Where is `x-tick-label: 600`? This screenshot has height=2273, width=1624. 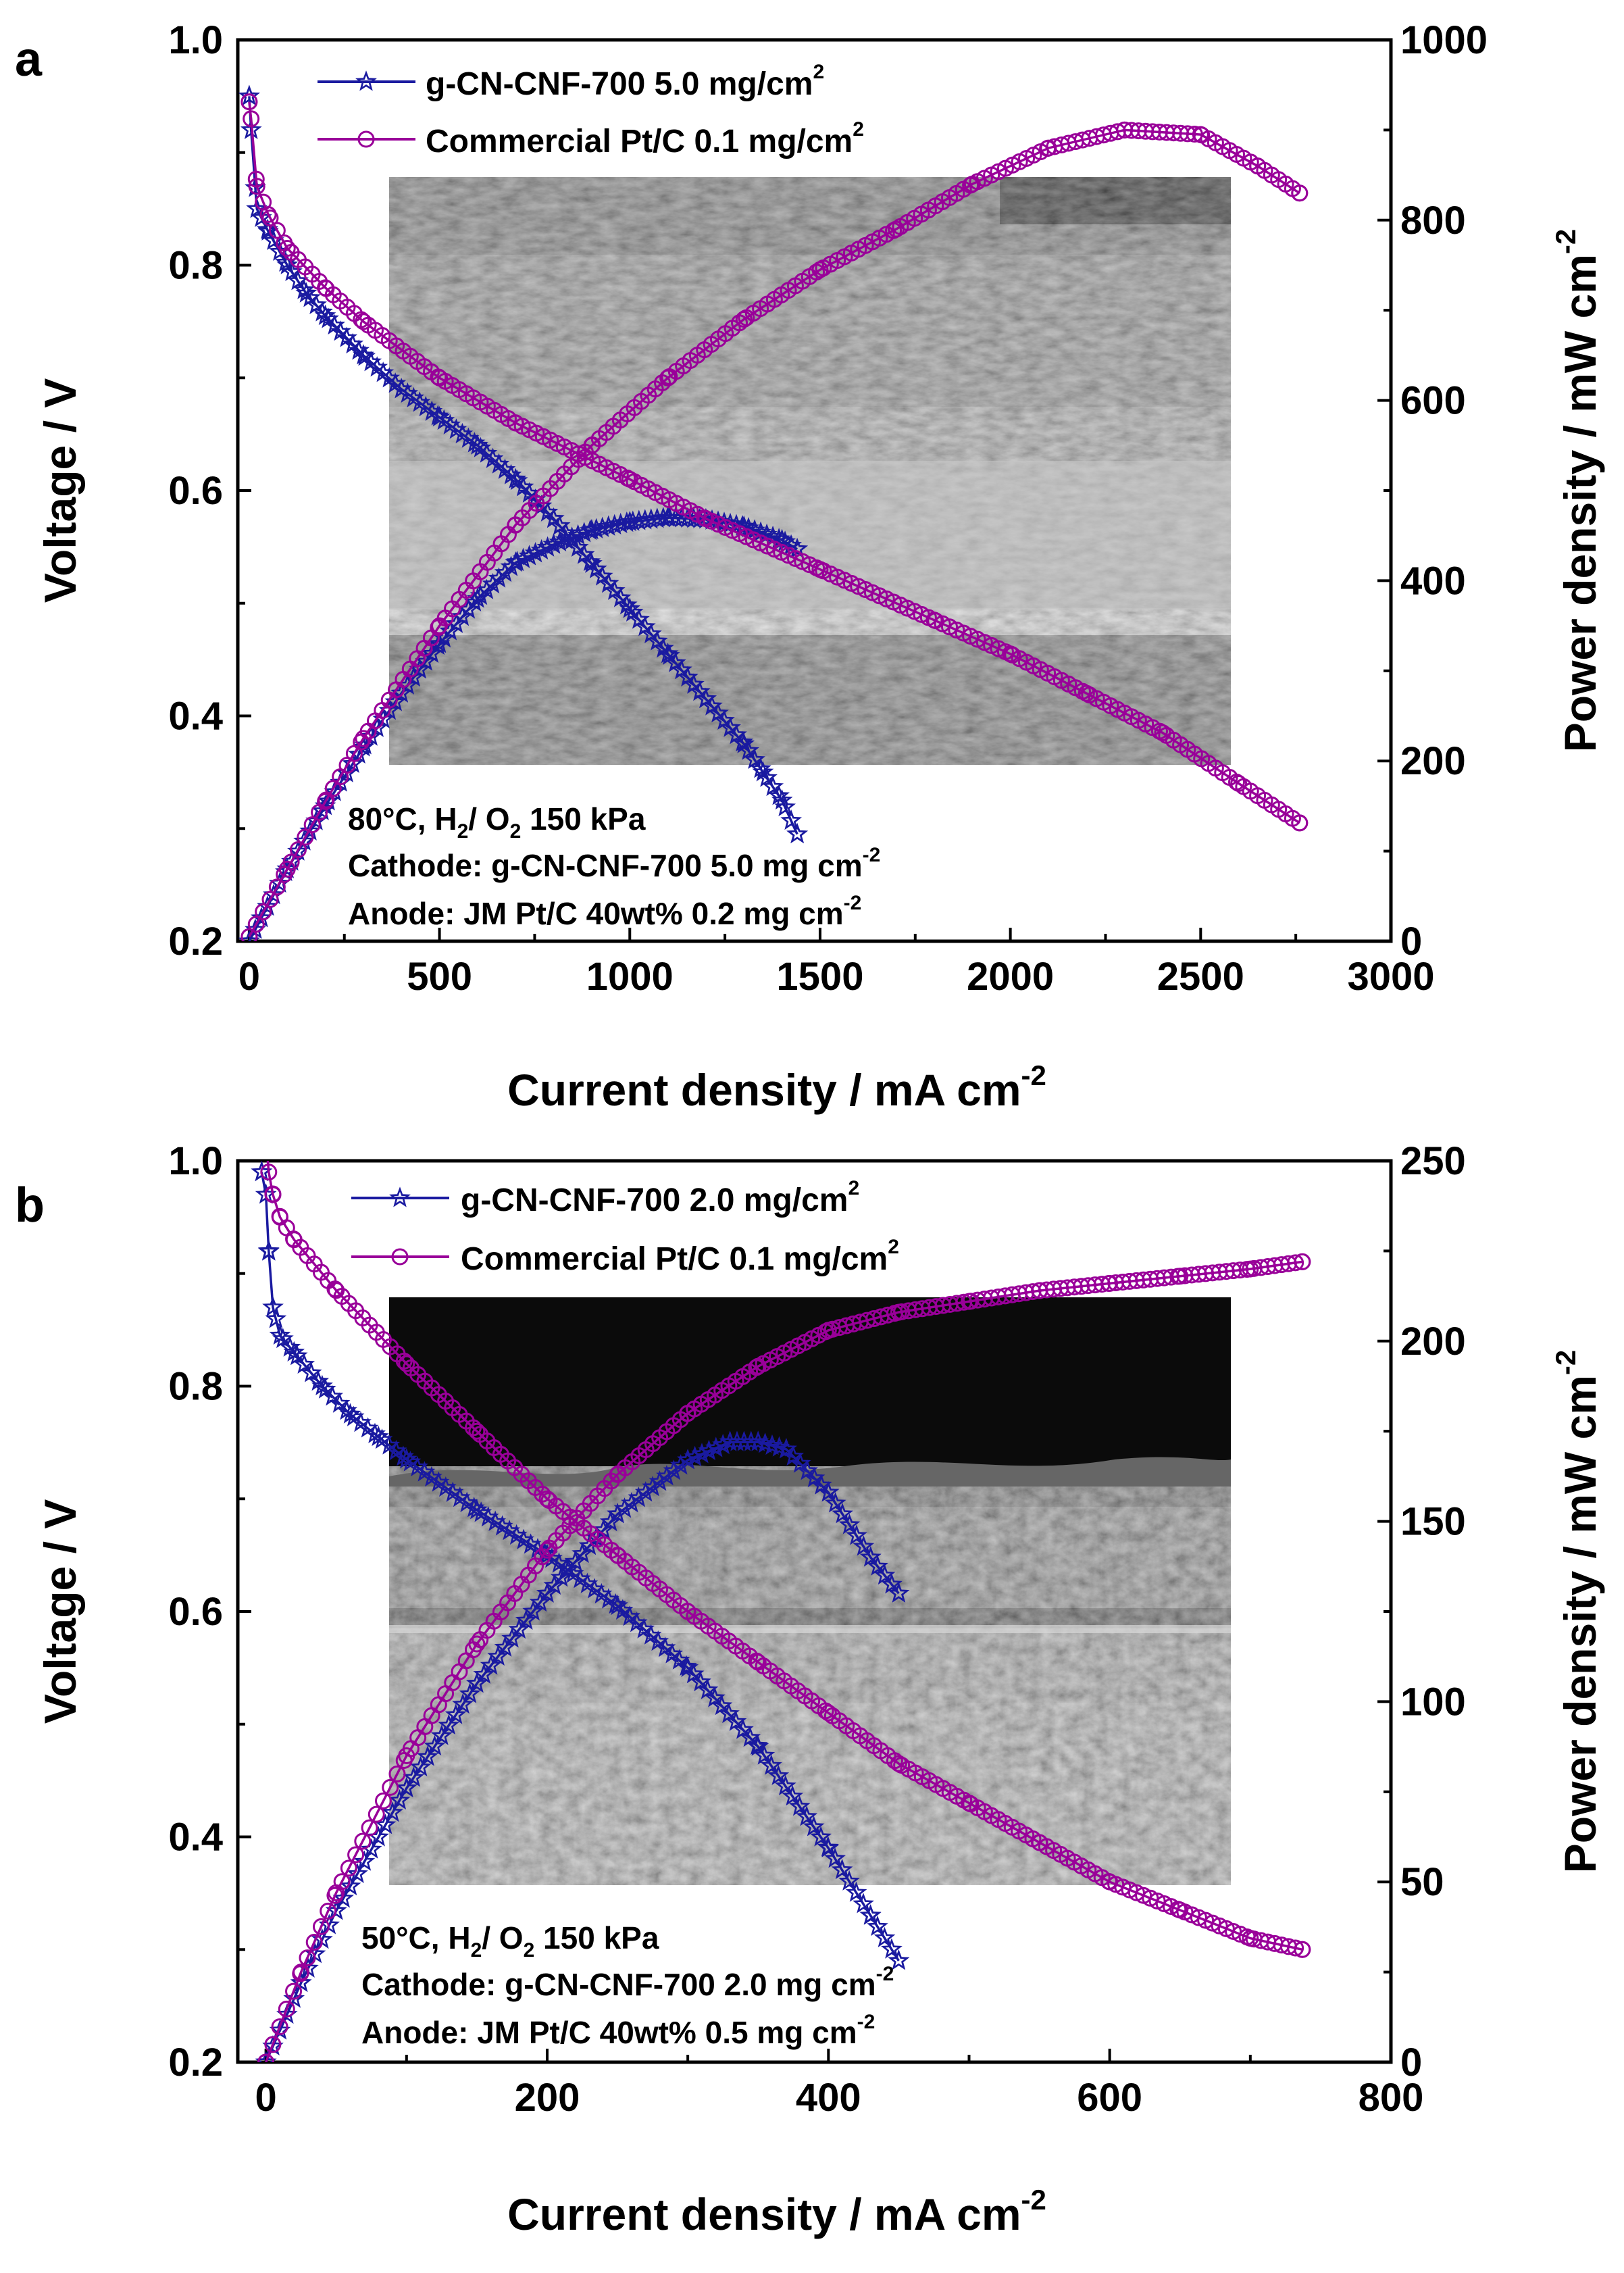 x-tick-label: 600 is located at coordinates (1109, 2098).